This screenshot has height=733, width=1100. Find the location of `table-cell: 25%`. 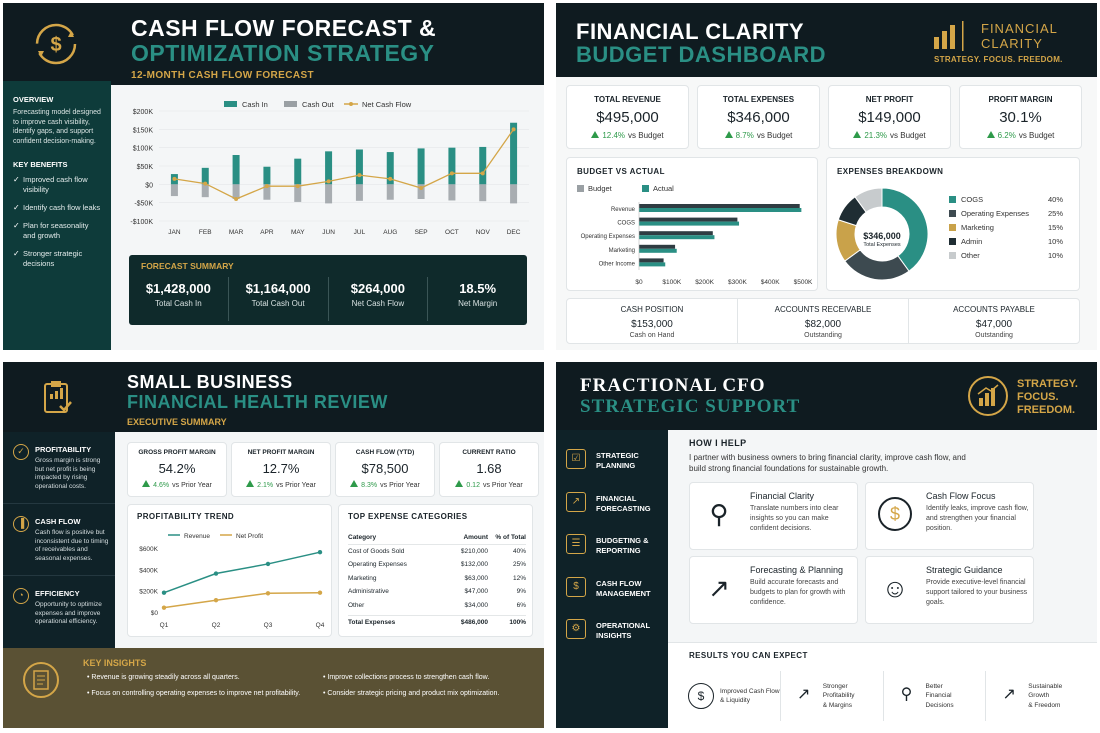

table-cell: 25% is located at coordinates (519, 565).